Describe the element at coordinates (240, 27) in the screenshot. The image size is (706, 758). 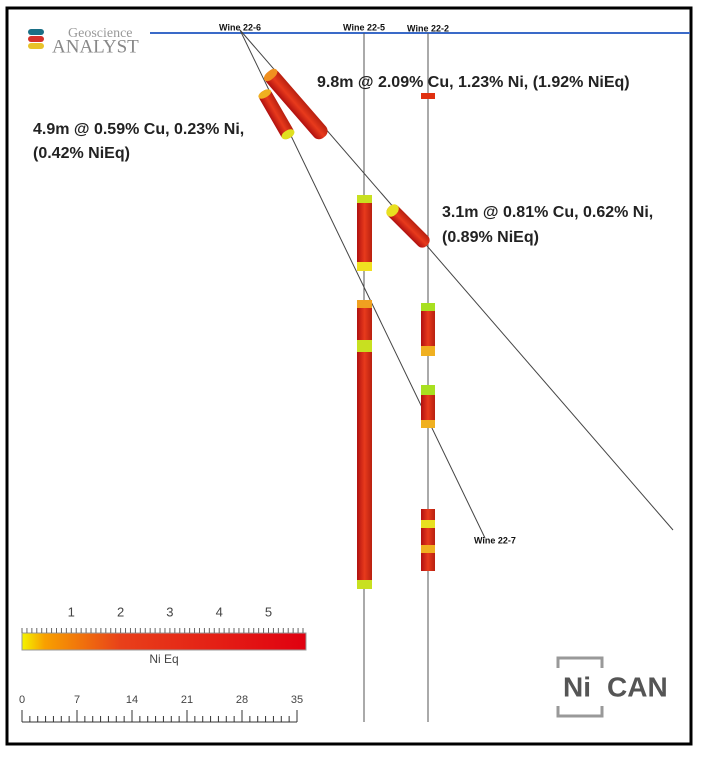
I see `hole-label: Wine 22-6` at that location.